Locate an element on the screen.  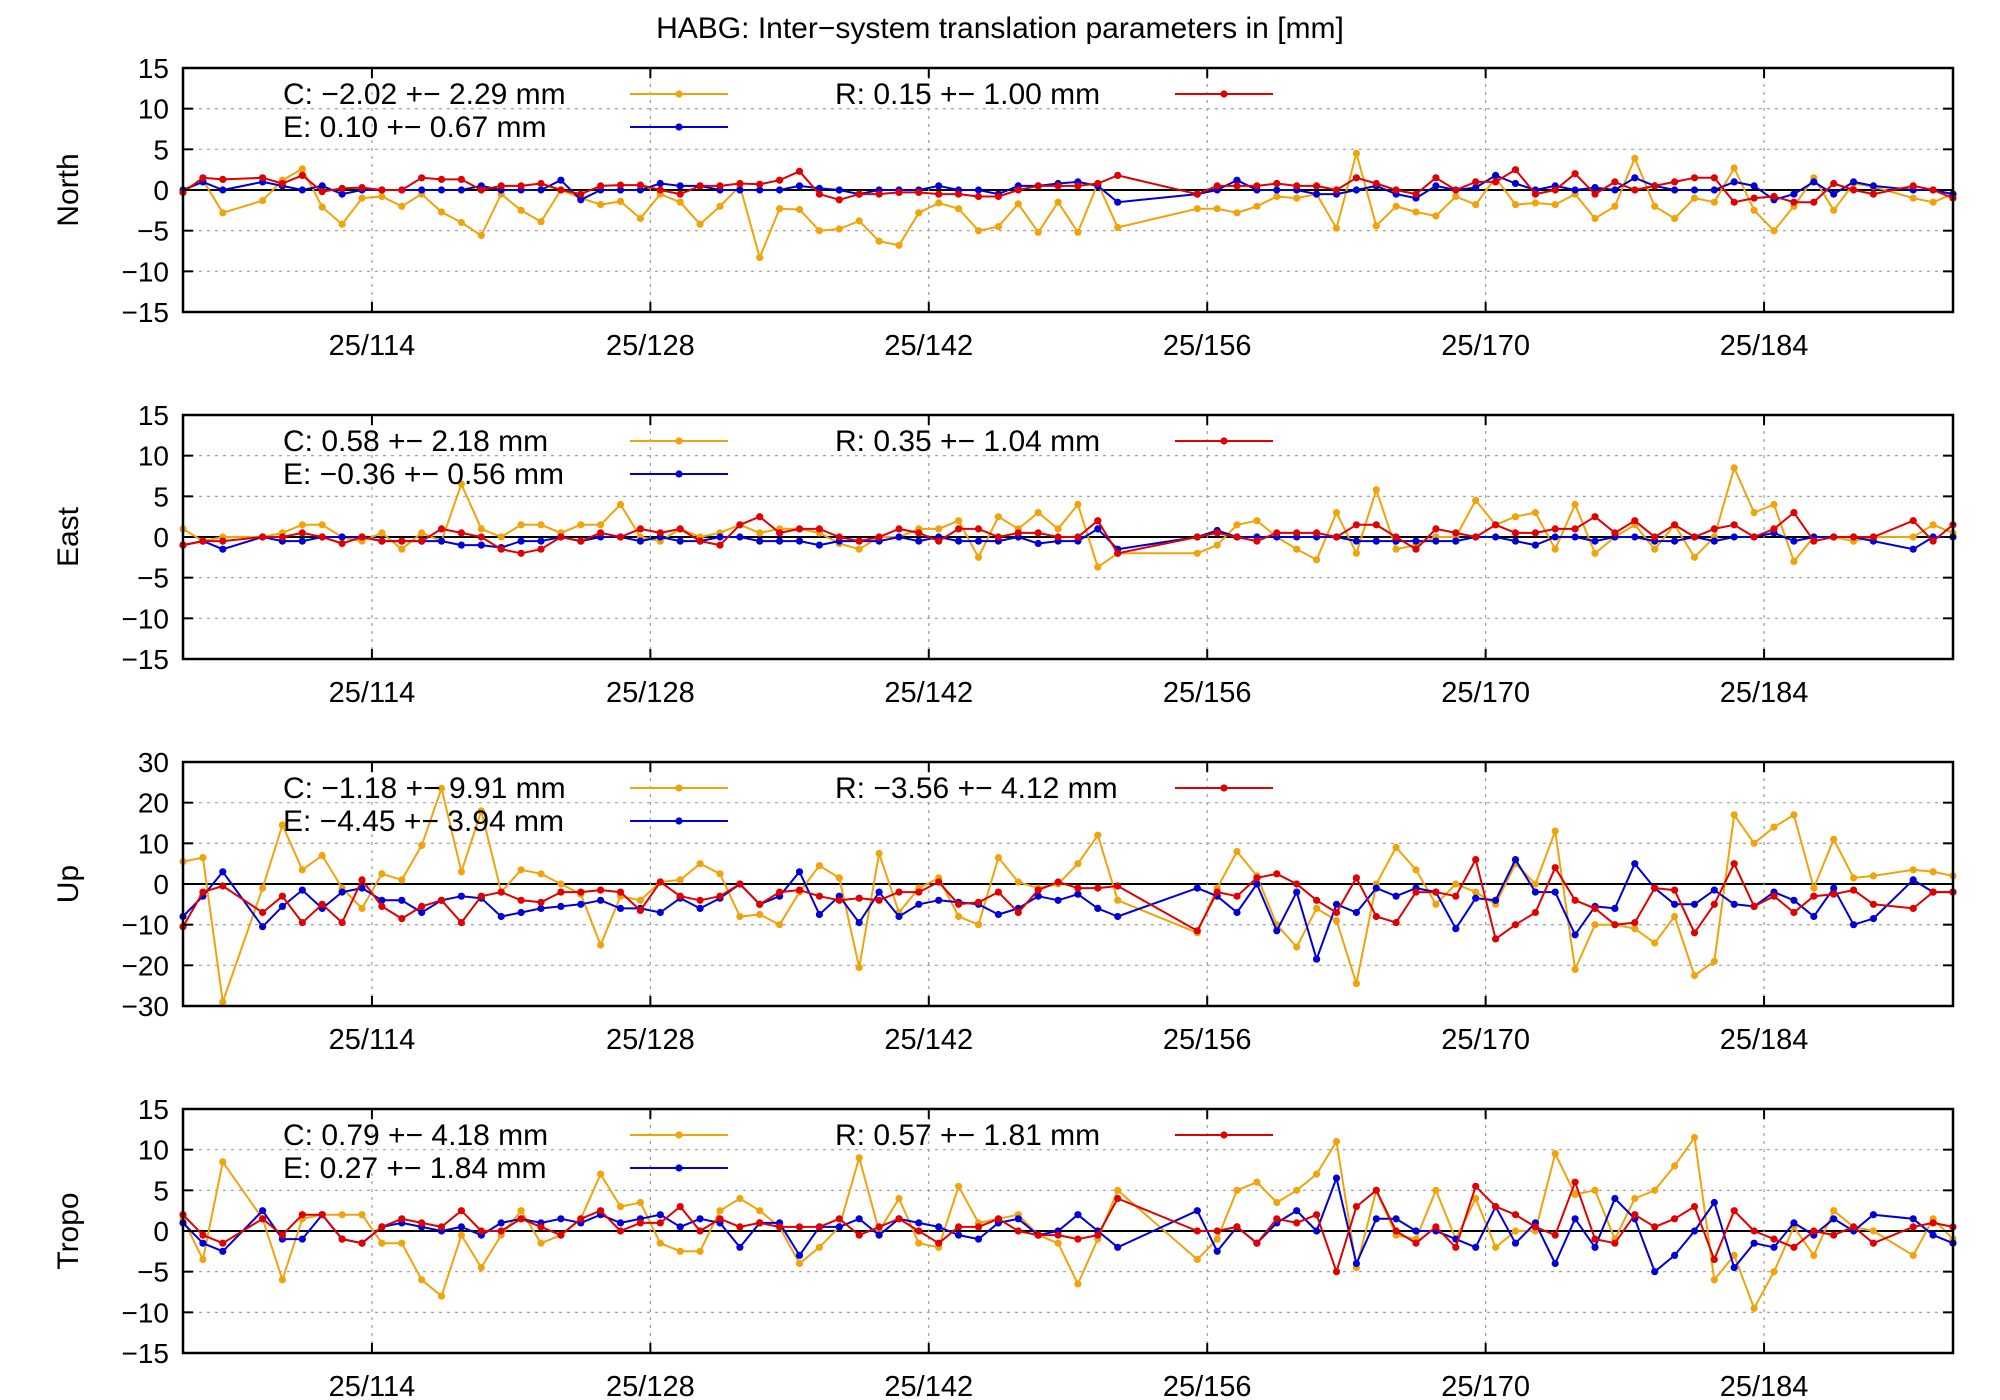
legend-marker-R is located at coordinates (1224, 94).